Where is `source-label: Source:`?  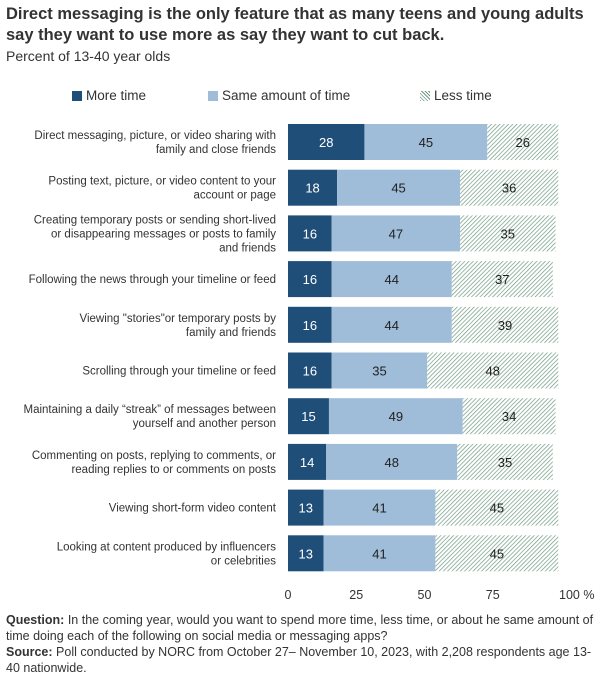
source-label: Source: is located at coordinates (29, 652).